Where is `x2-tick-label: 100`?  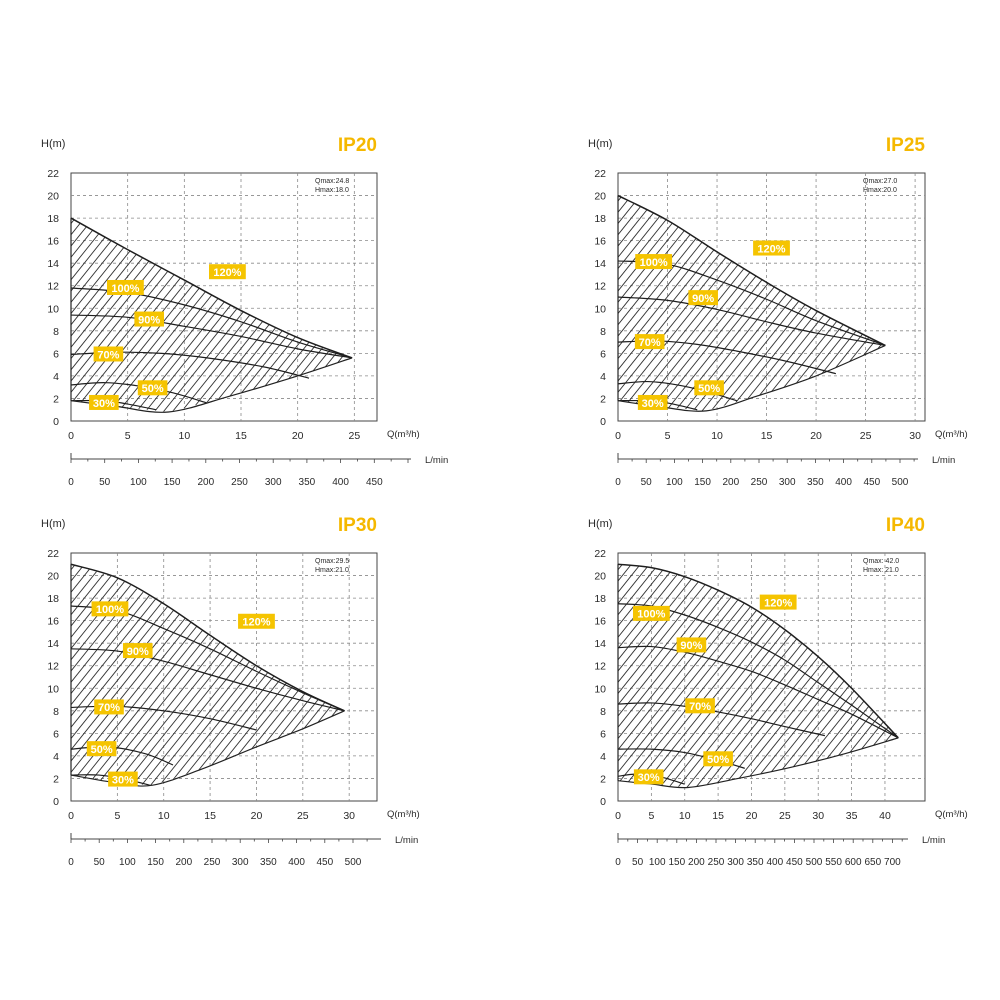 x2-tick-label: 100 is located at coordinates (138, 482).